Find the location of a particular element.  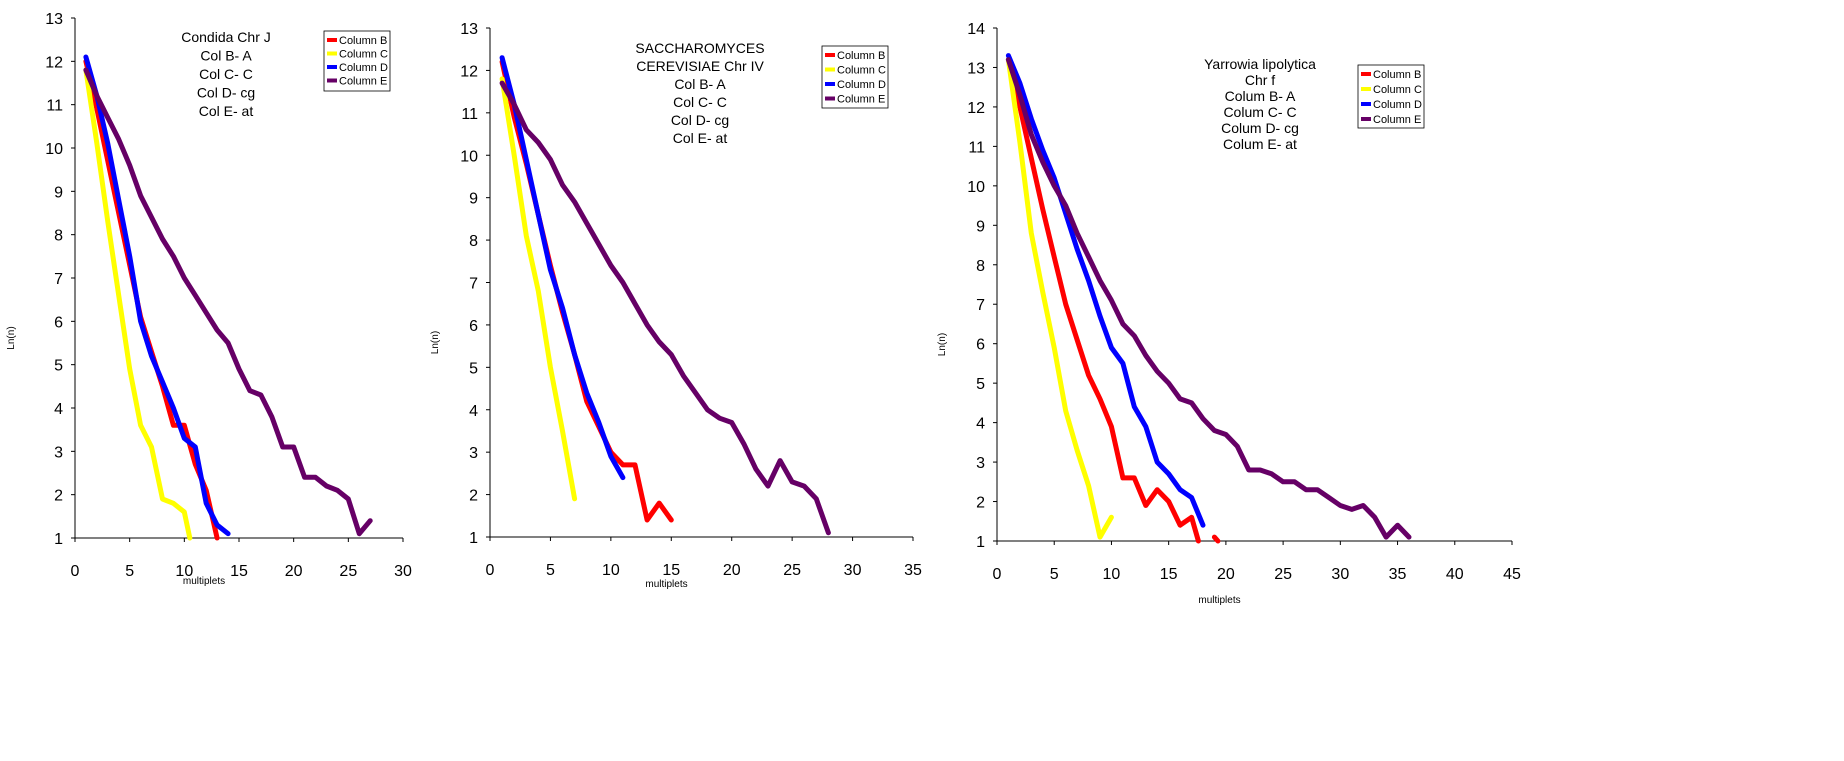

chart-title-line: CEREVISIAE Chr IV is located at coordinates (700, 66).